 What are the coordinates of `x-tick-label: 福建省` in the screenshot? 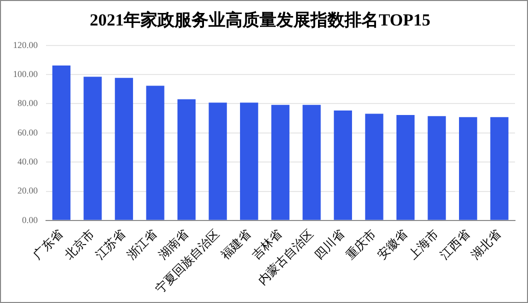 It's located at (236, 244).